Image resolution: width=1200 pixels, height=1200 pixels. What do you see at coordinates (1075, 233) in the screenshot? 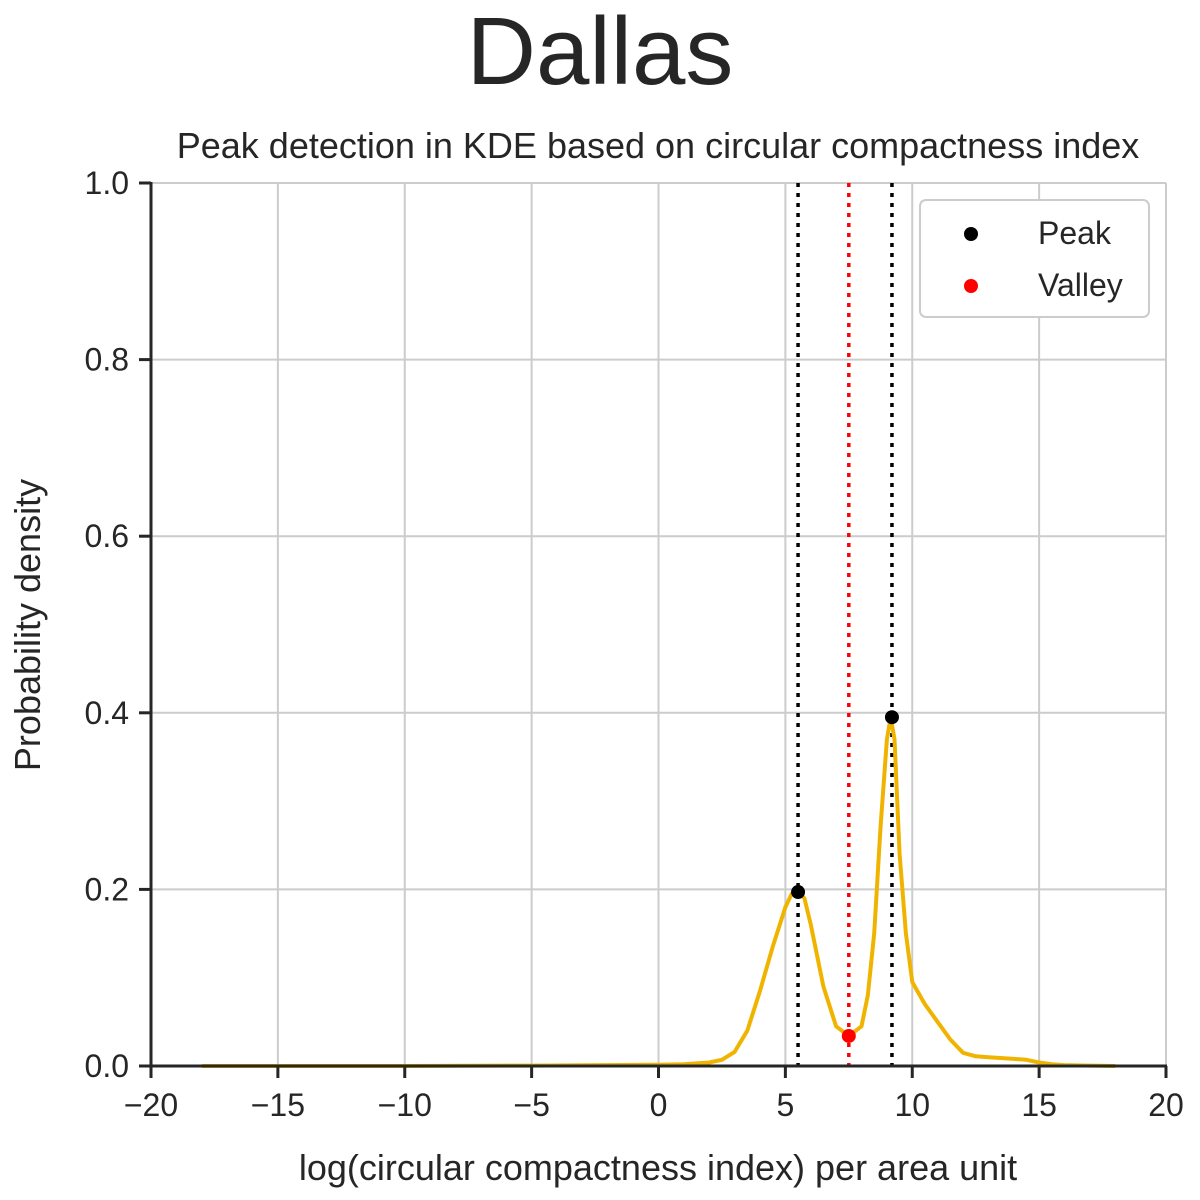
I see `legend-peak-label: Peak` at bounding box center [1075, 233].